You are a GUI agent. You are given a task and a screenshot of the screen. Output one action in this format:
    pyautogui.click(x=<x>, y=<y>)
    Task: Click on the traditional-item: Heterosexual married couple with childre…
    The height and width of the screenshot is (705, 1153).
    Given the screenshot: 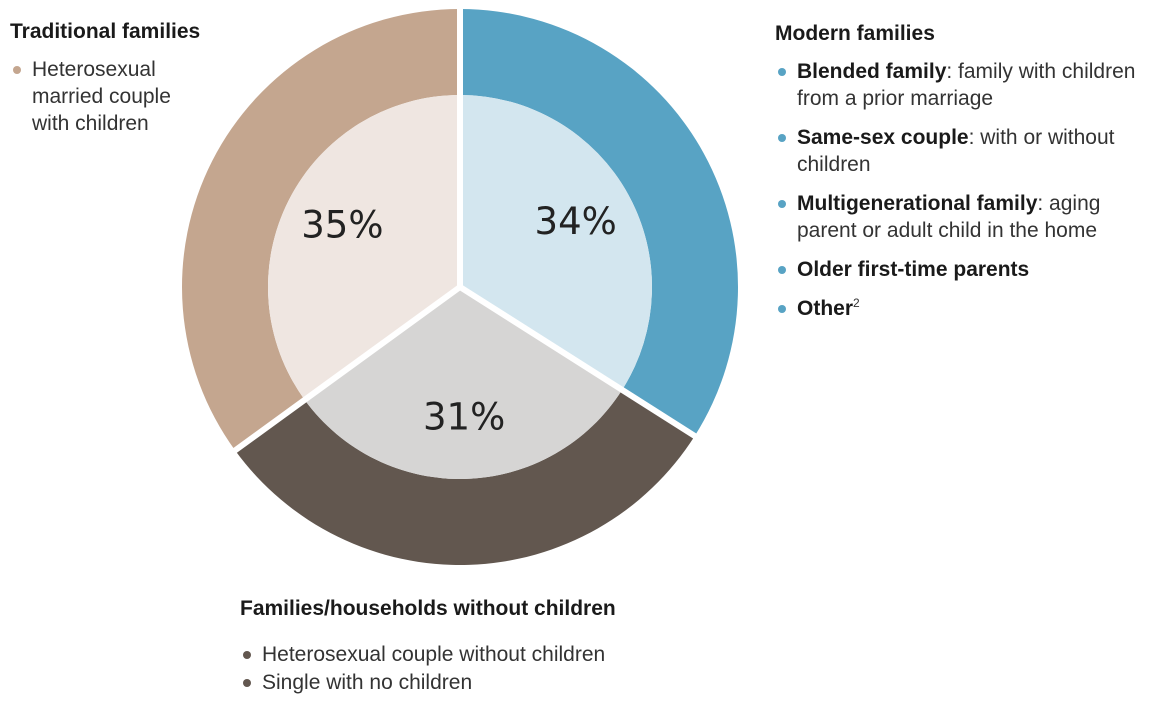 What is the action you would take?
    pyautogui.click(x=110, y=96)
    